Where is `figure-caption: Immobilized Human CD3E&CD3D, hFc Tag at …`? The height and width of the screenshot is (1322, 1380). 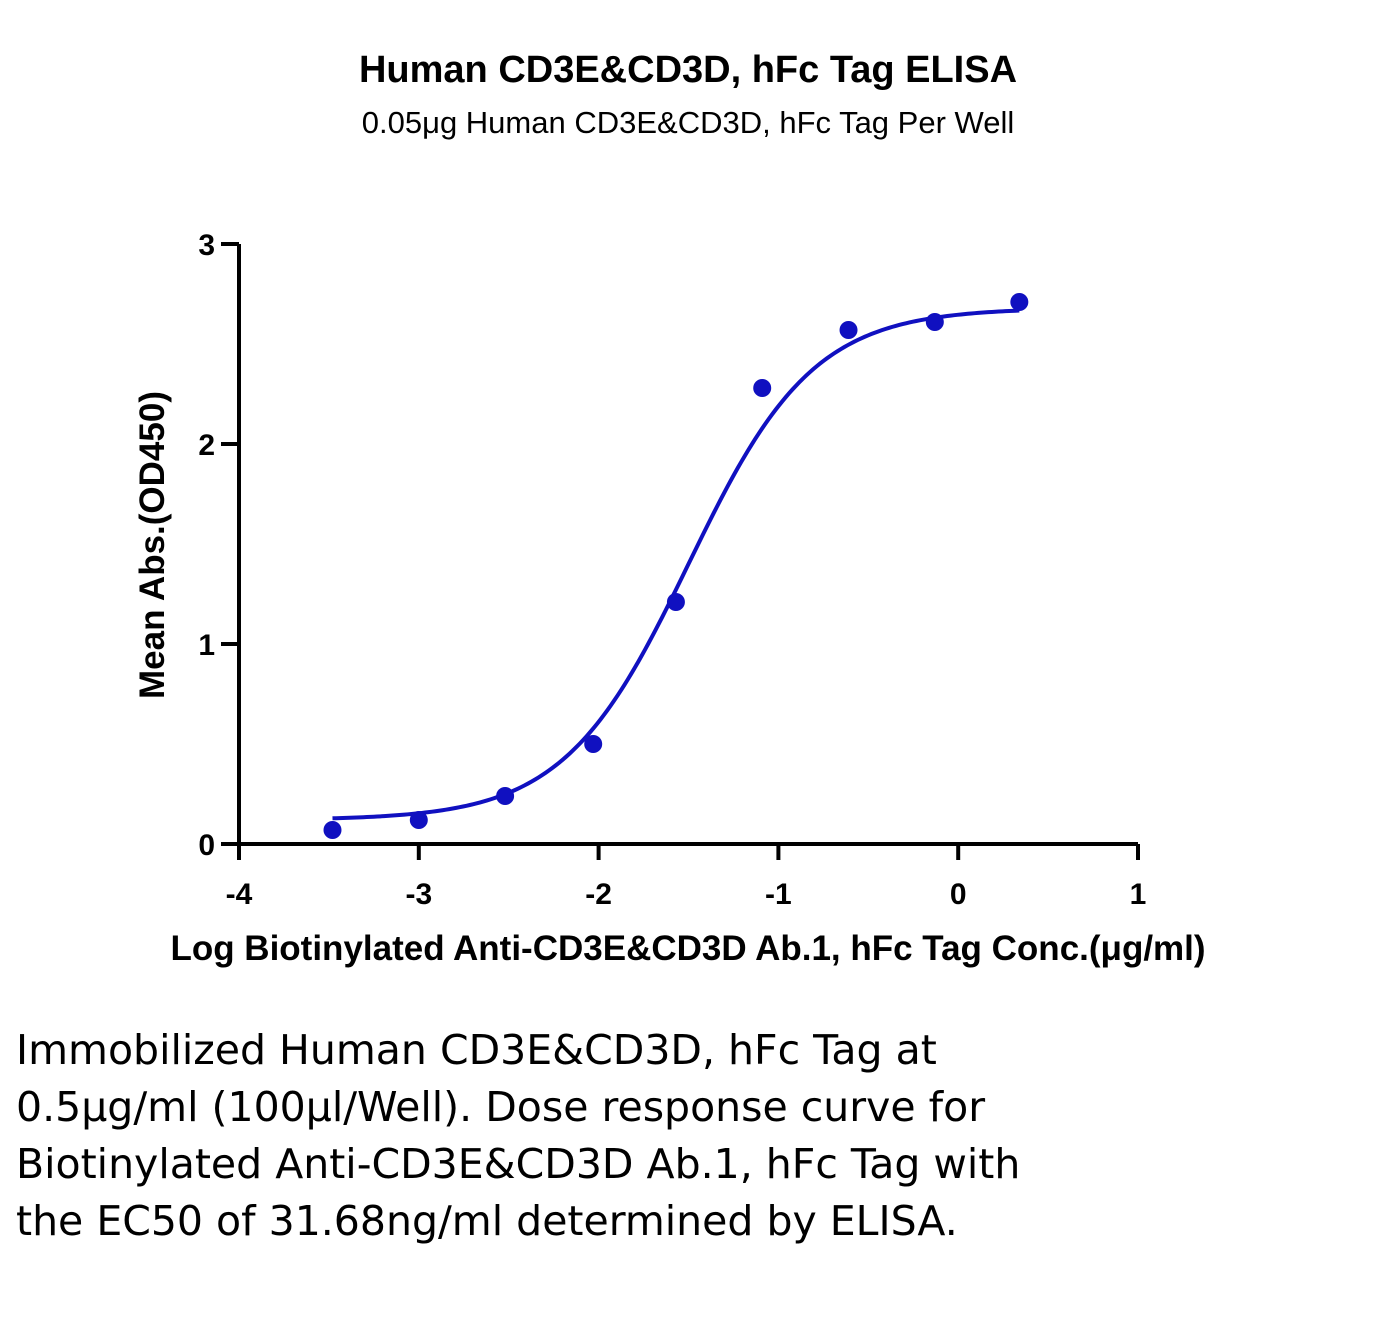
figure-caption: Immobilized Human CD3E&CD3D, hFc Tag at … is located at coordinates (518, 1135).